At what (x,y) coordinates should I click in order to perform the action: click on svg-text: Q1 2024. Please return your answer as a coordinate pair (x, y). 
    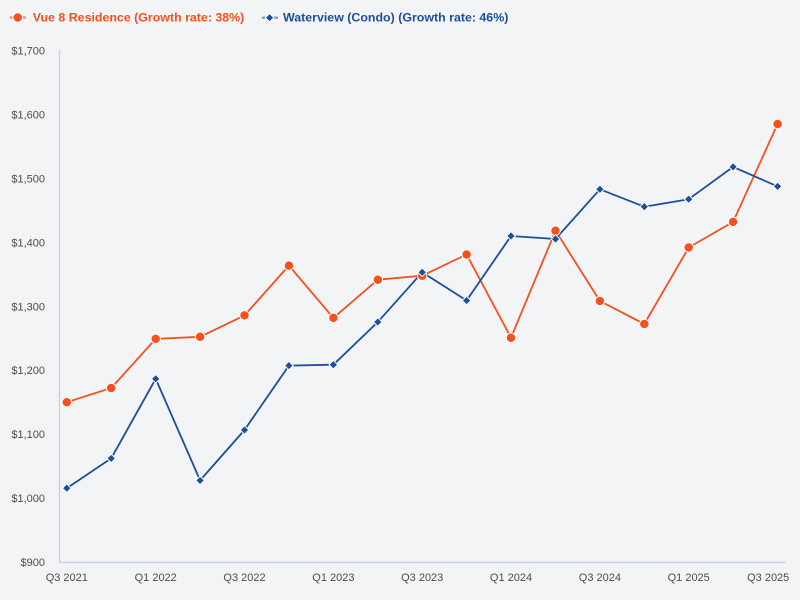
    Looking at the image, I should click on (511, 578).